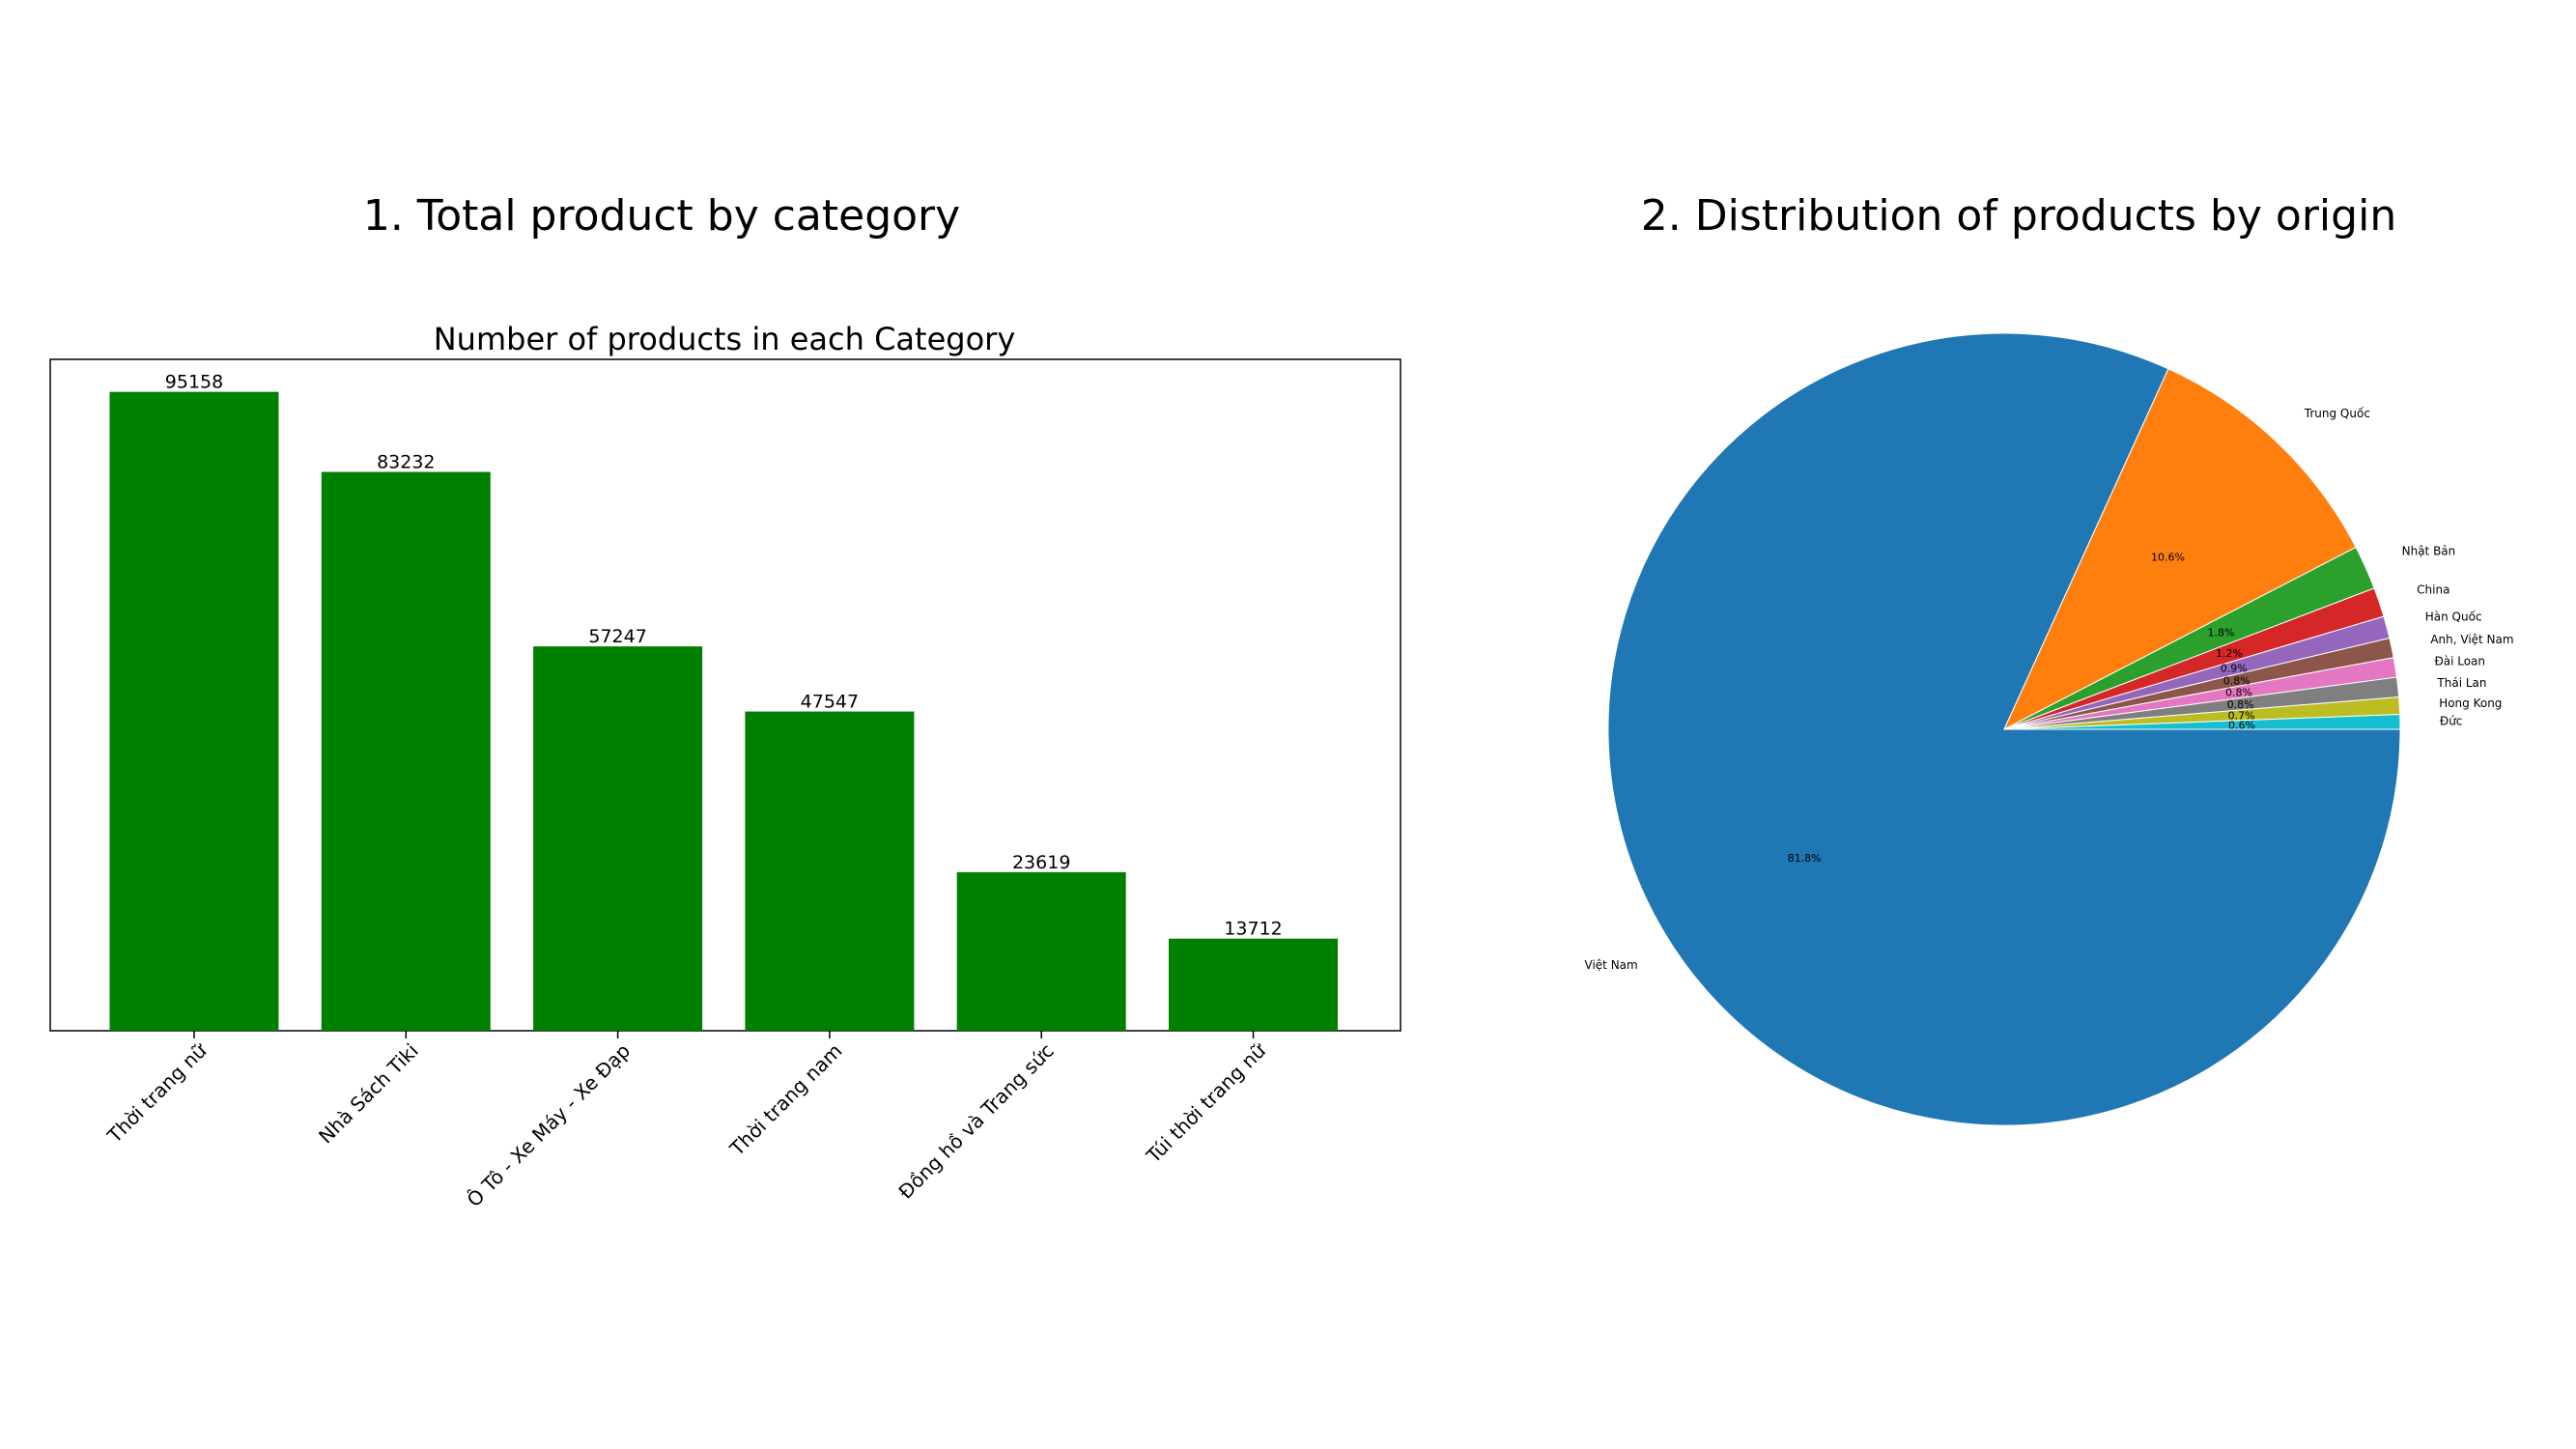  I want to click on pie-percent-label-9: 0.6%, so click(2241, 725).